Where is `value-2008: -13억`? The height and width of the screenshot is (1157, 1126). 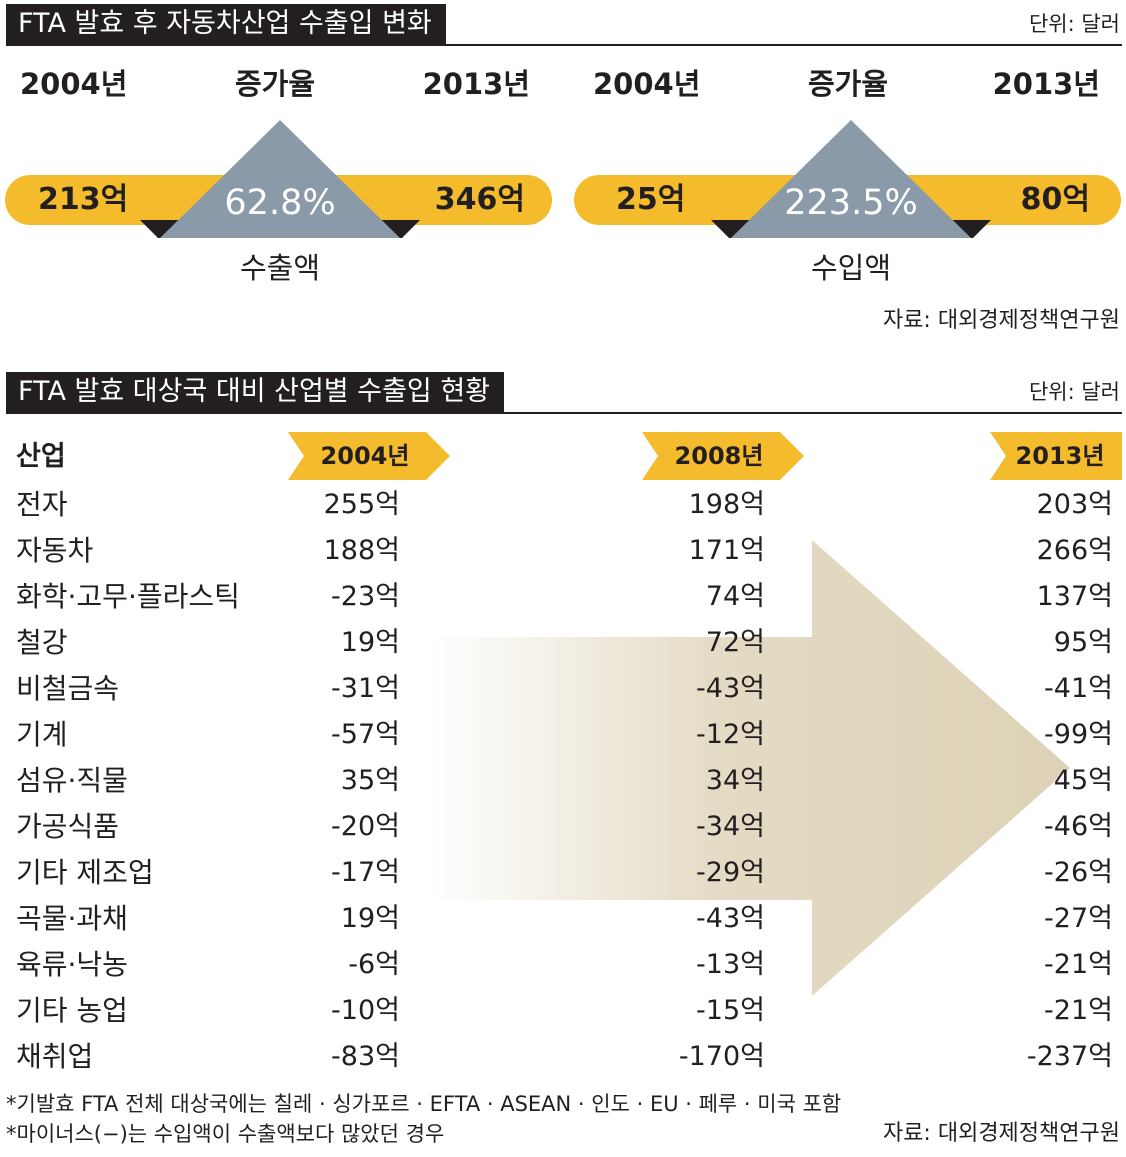 value-2008: -13억 is located at coordinates (730, 964).